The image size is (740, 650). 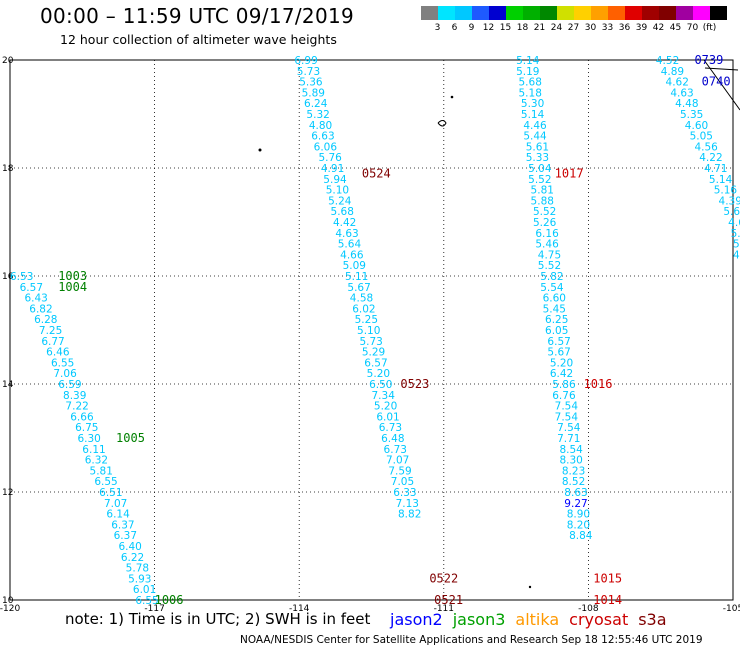 I want to click on colorbar-label: 33, so click(x=607, y=28).